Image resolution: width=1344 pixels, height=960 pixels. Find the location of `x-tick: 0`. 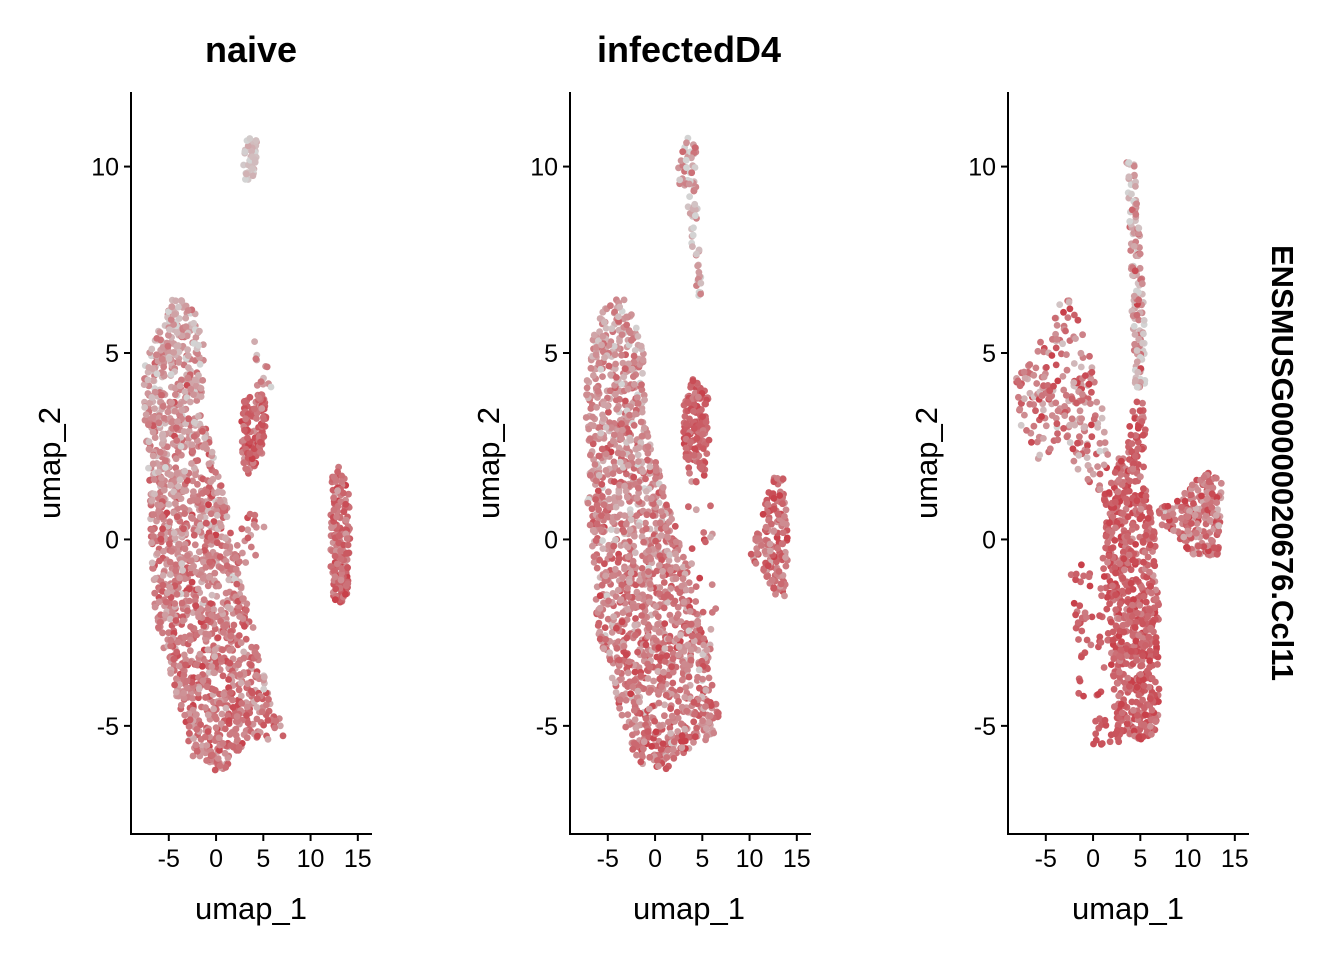

x-tick: 0 is located at coordinates (655, 853).